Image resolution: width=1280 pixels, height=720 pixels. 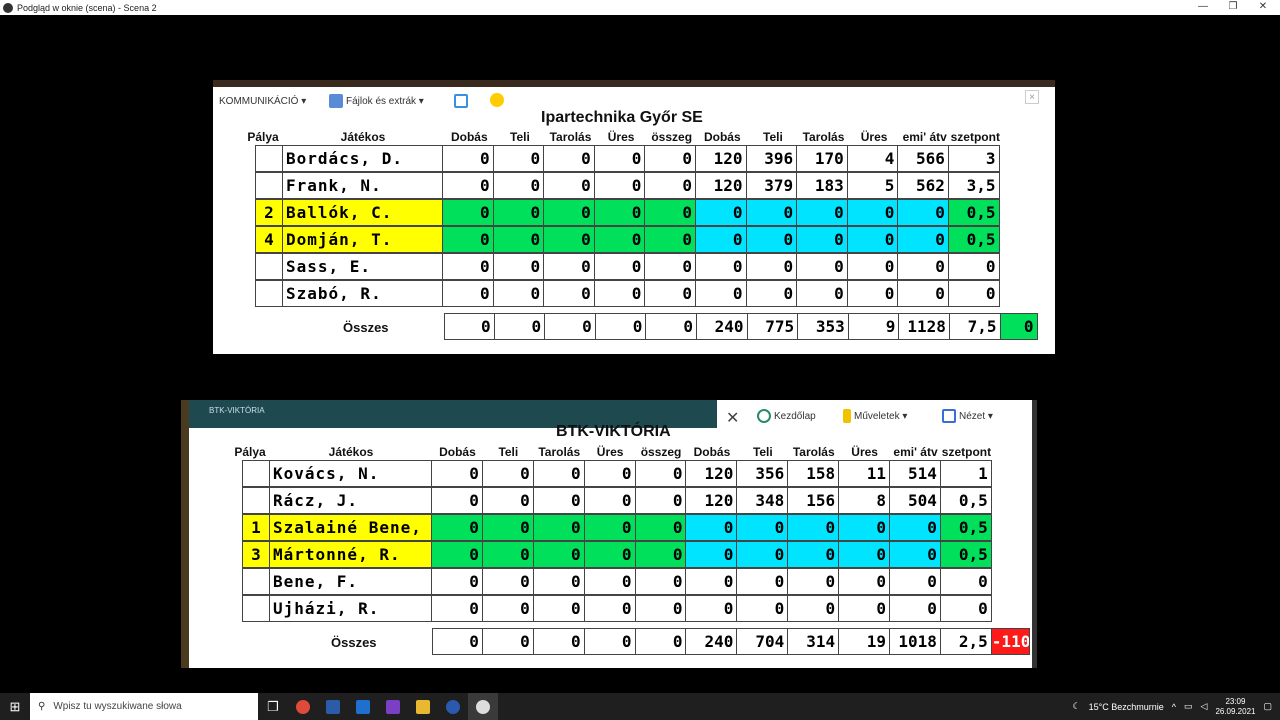 I want to click on clock: 23:09 26.09.2021, so click(x=1235, y=707).